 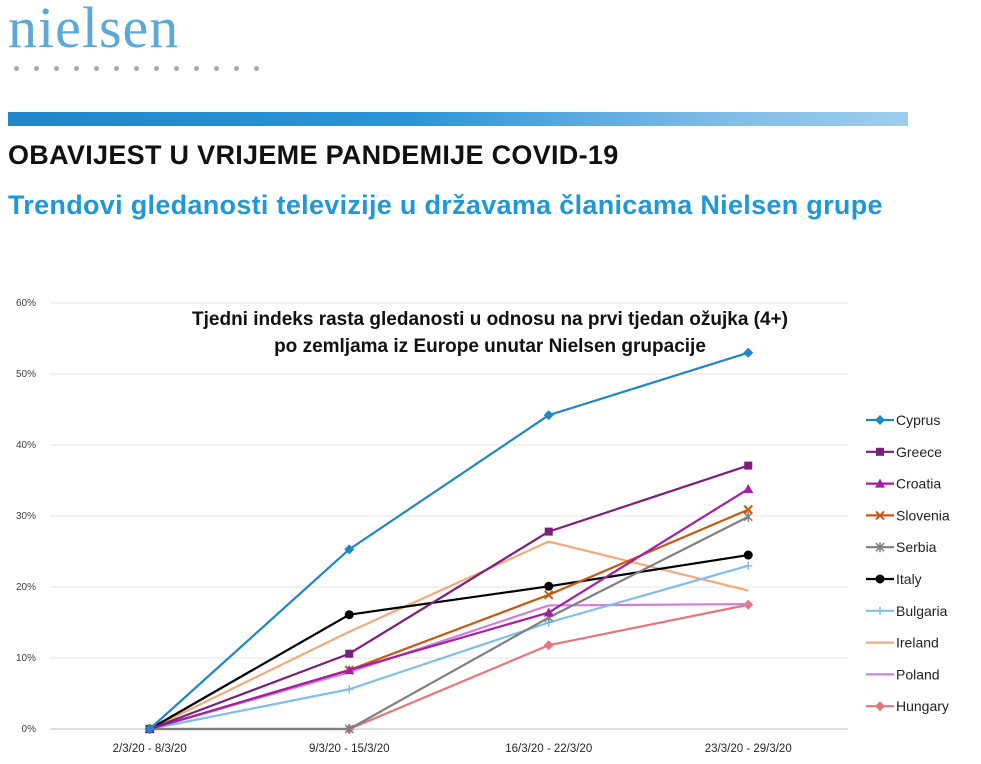 What do you see at coordinates (449, 647) in the screenshot?
I see `series-line-bulgaria` at bounding box center [449, 647].